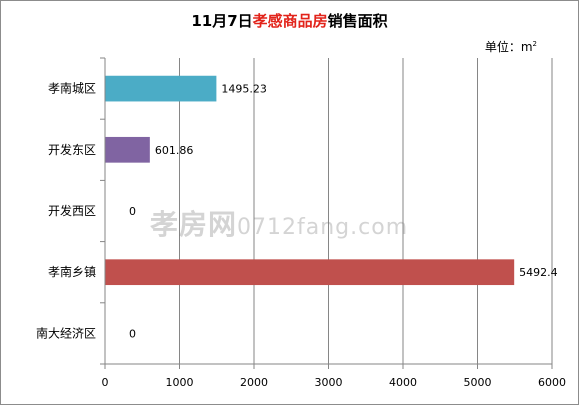 The height and width of the screenshot is (405, 579). What do you see at coordinates (174, 150) in the screenshot?
I see `data-label: 601.86` at bounding box center [174, 150].